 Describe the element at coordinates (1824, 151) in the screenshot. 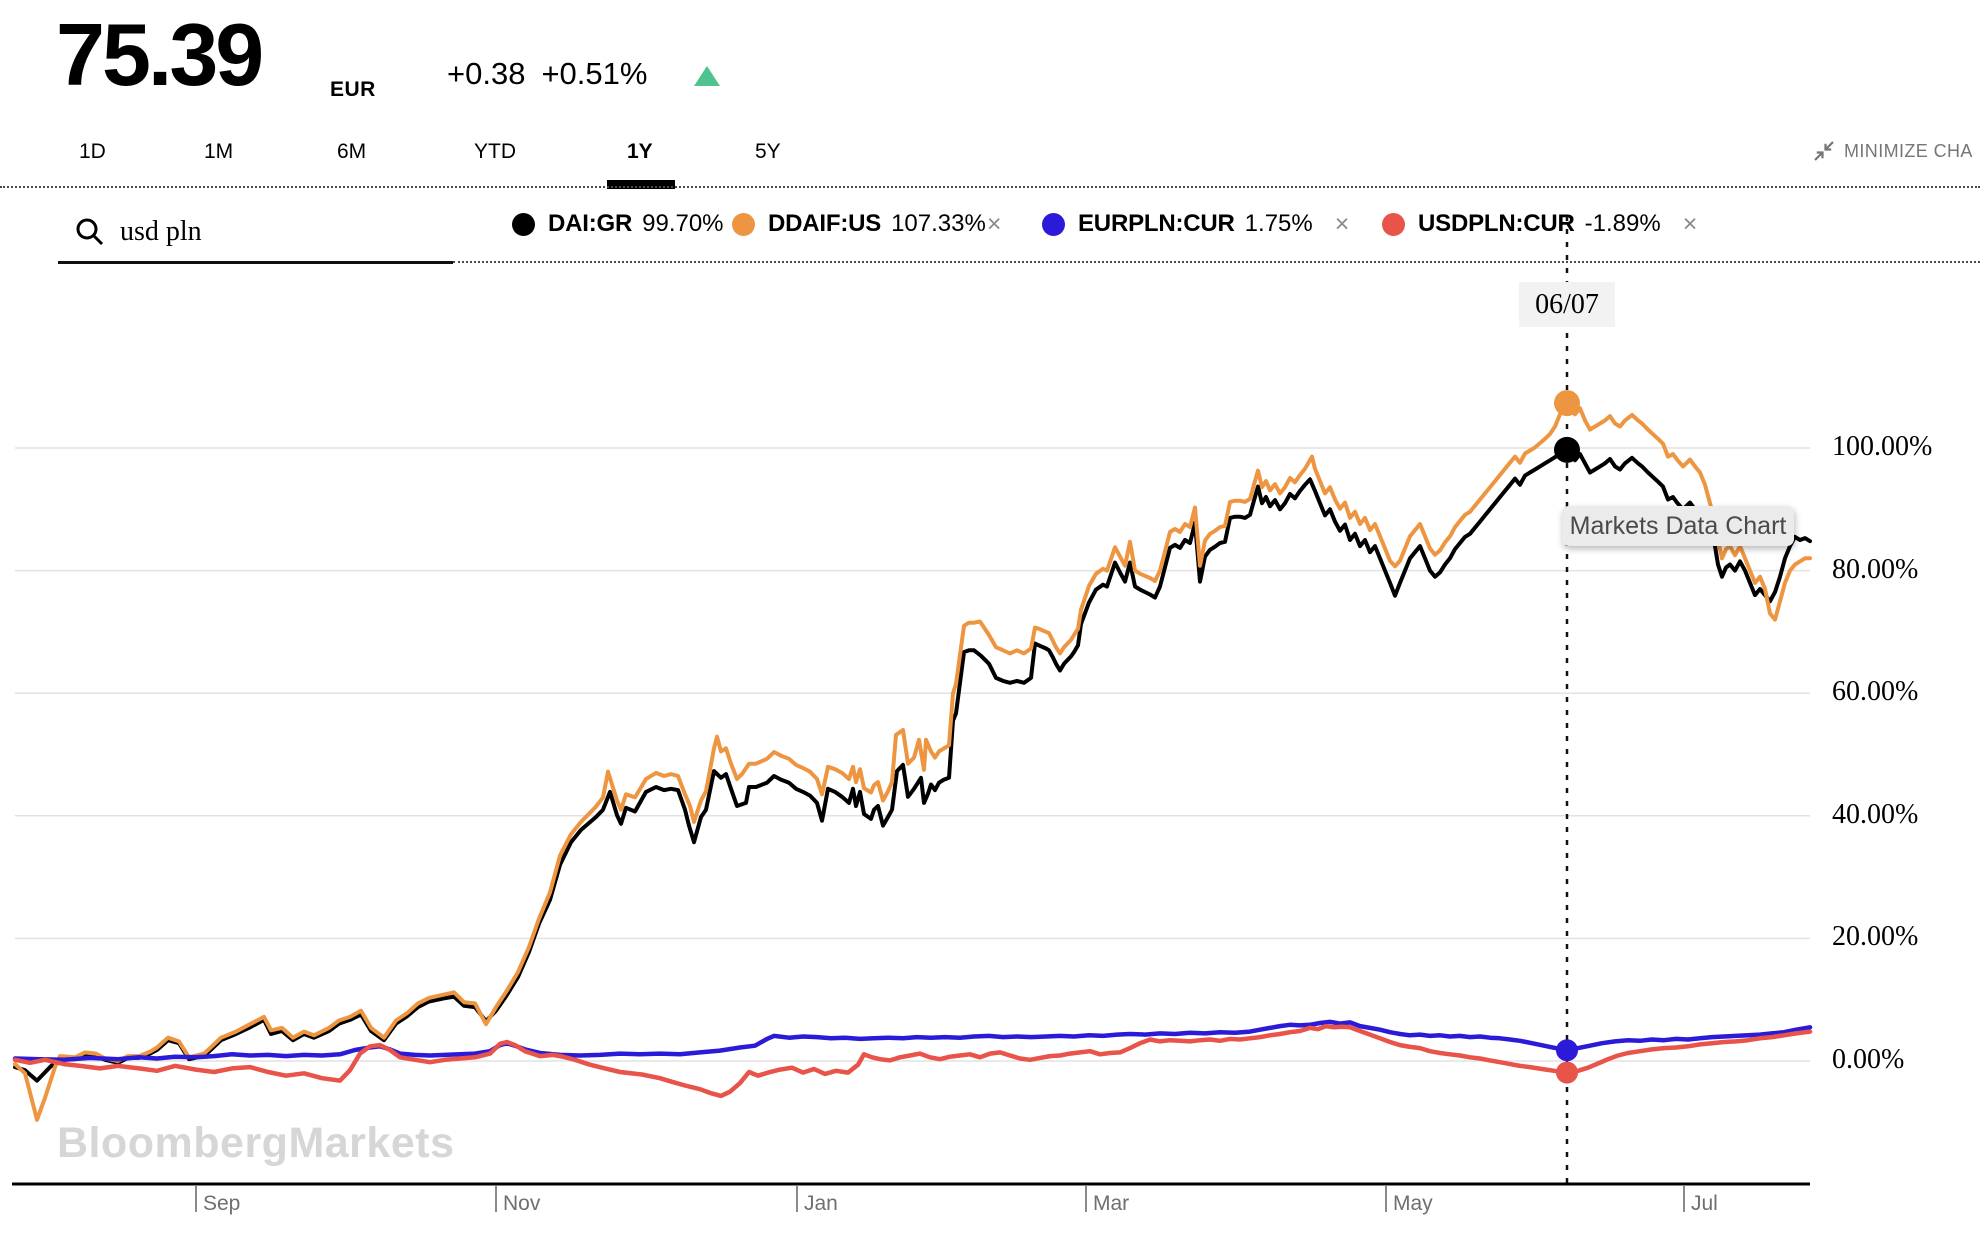

I see `minimize-icon` at that location.